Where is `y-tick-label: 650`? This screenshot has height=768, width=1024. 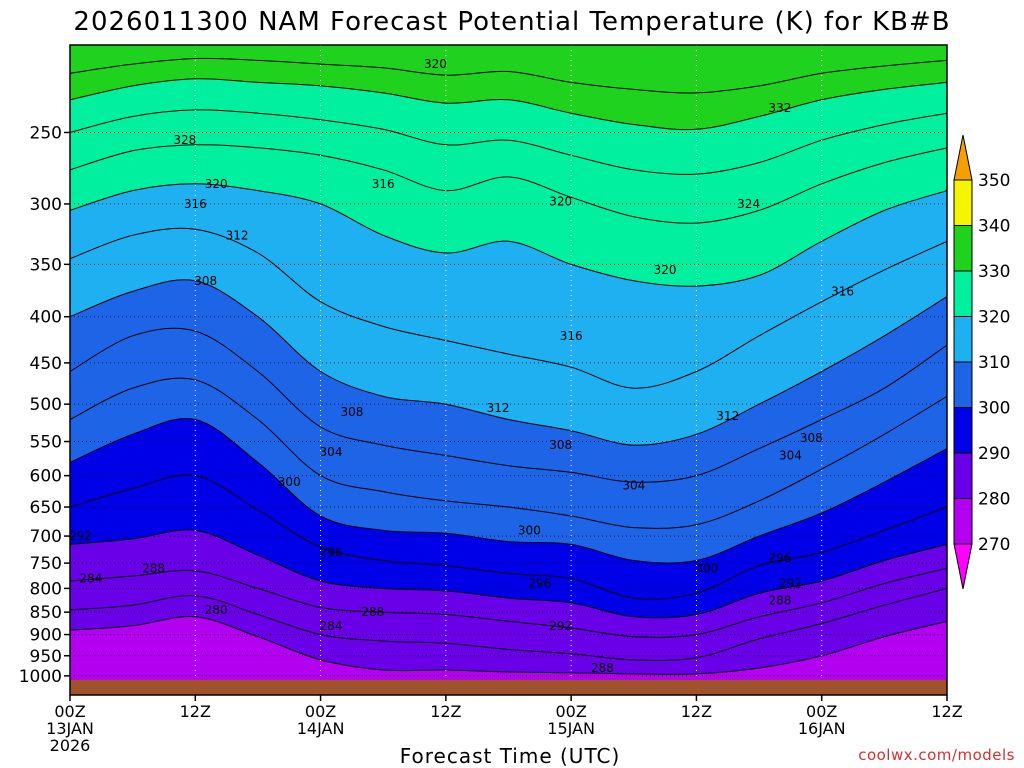
y-tick-label: 650 is located at coordinates (46, 508).